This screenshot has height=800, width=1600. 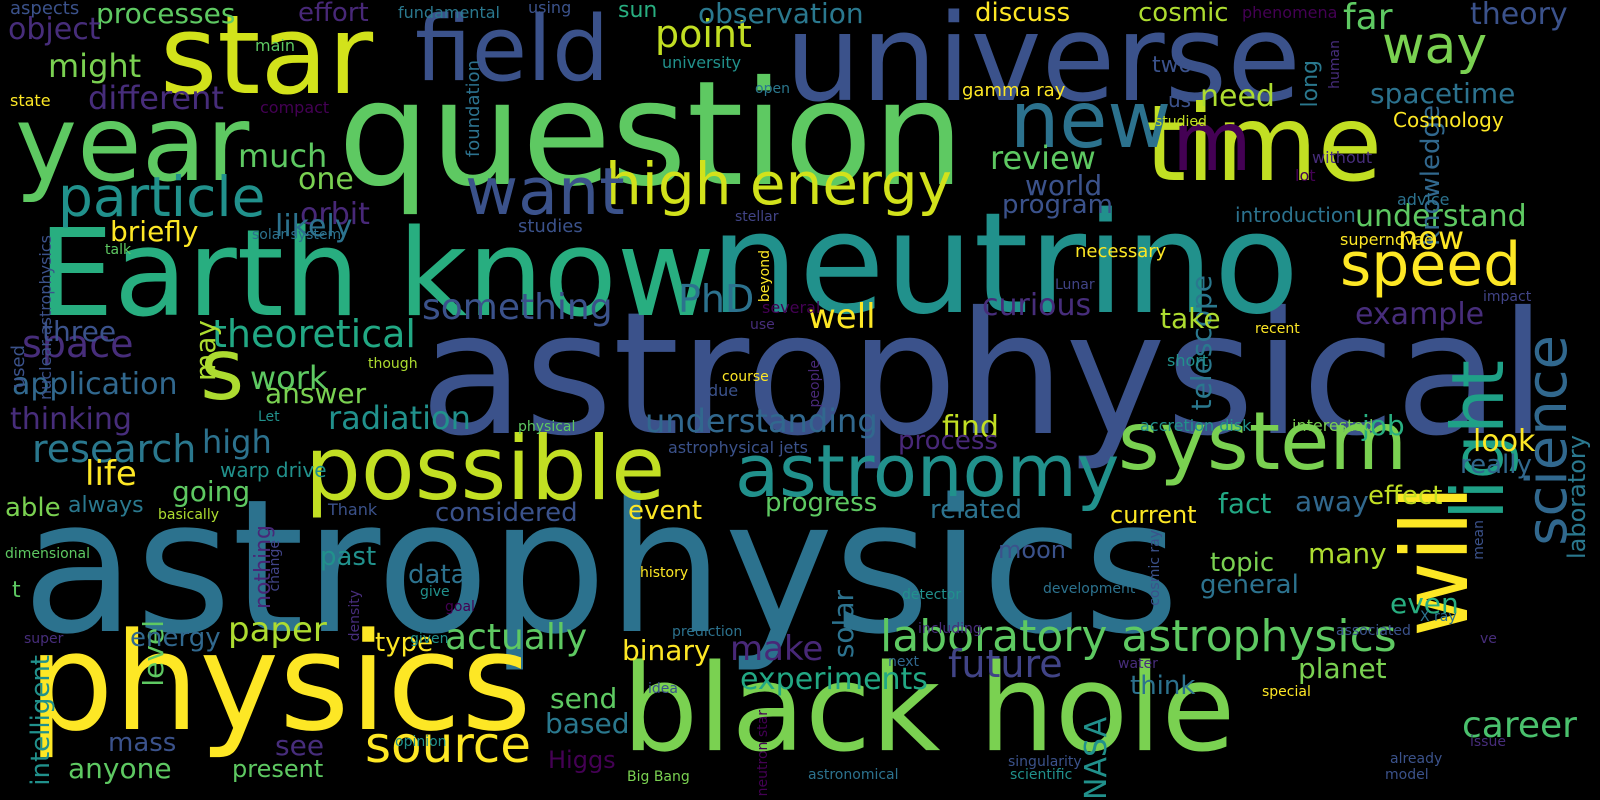 What do you see at coordinates (970, 427) in the screenshot?
I see `word-find: find` at bounding box center [970, 427].